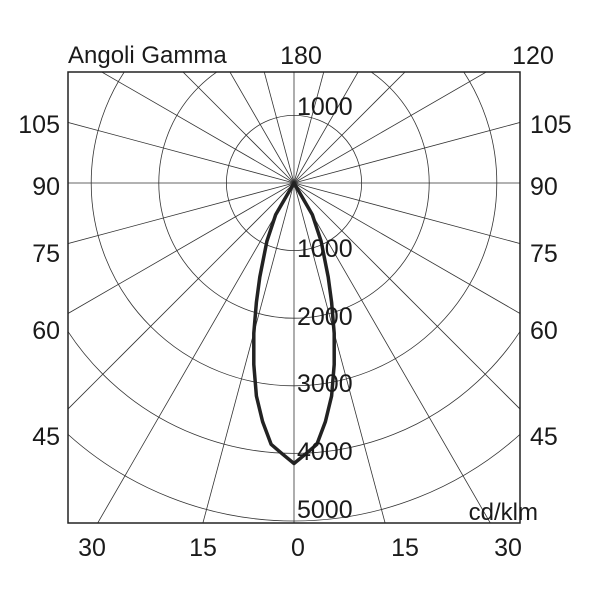 The height and width of the screenshot is (600, 600). Describe the element at coordinates (325, 384) in the screenshot. I see `ring-label: 3000` at that location.